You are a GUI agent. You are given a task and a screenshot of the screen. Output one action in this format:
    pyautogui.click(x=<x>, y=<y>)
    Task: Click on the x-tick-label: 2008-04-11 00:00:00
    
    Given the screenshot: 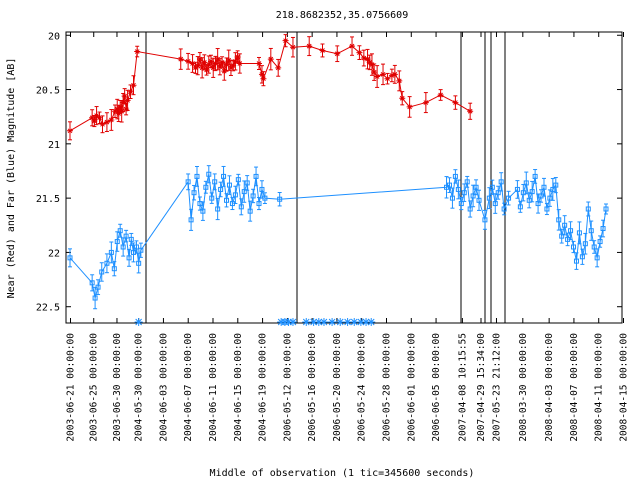 What is the action you would take?
    pyautogui.click(x=599, y=387)
    